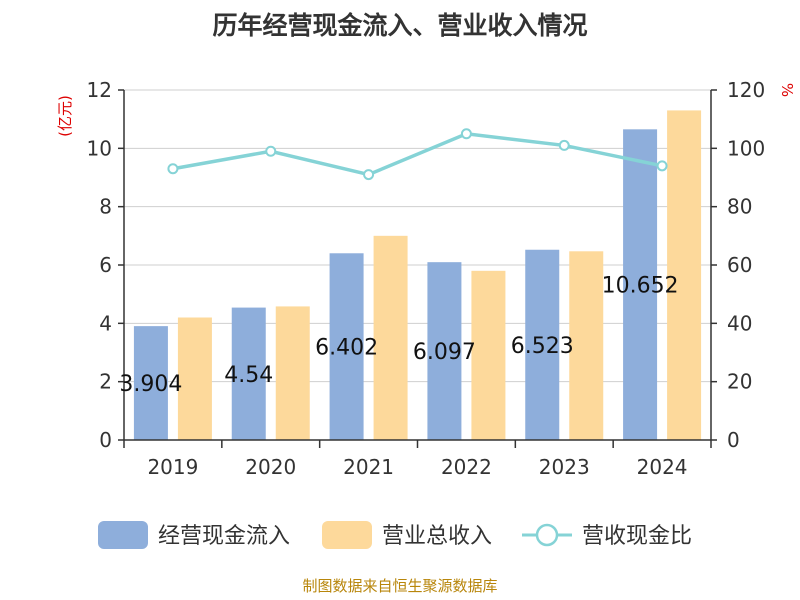 The width and height of the screenshot is (800, 600). I want to click on bar-data-label: 10.652, so click(640, 286).